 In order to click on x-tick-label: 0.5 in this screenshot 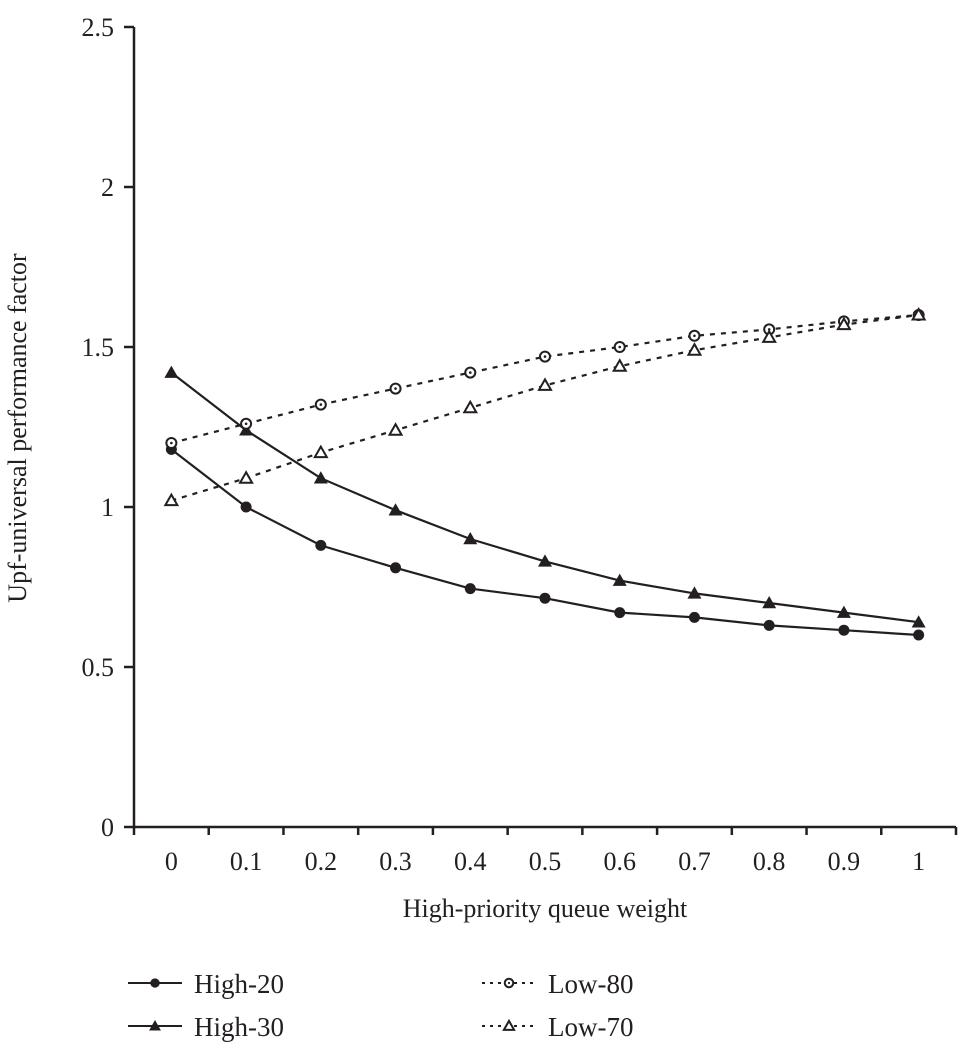, I will do `click(545, 861)`.